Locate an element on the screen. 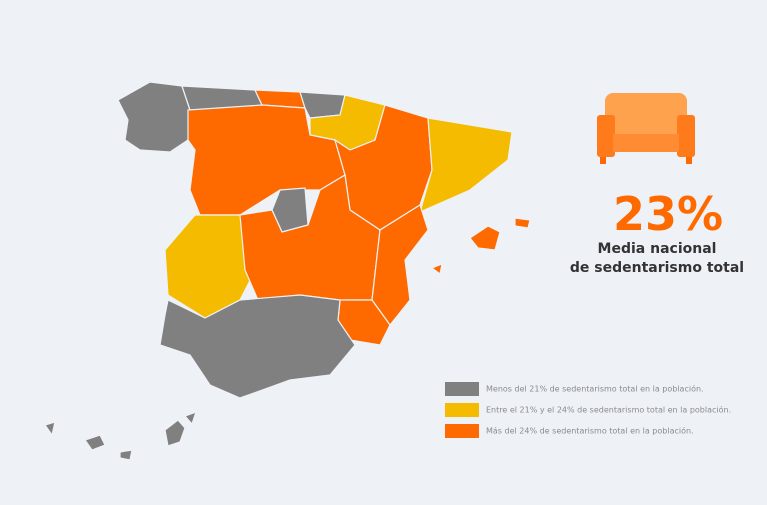 This screenshot has height=505, width=767. sofa-seat is located at coordinates (646, 143).